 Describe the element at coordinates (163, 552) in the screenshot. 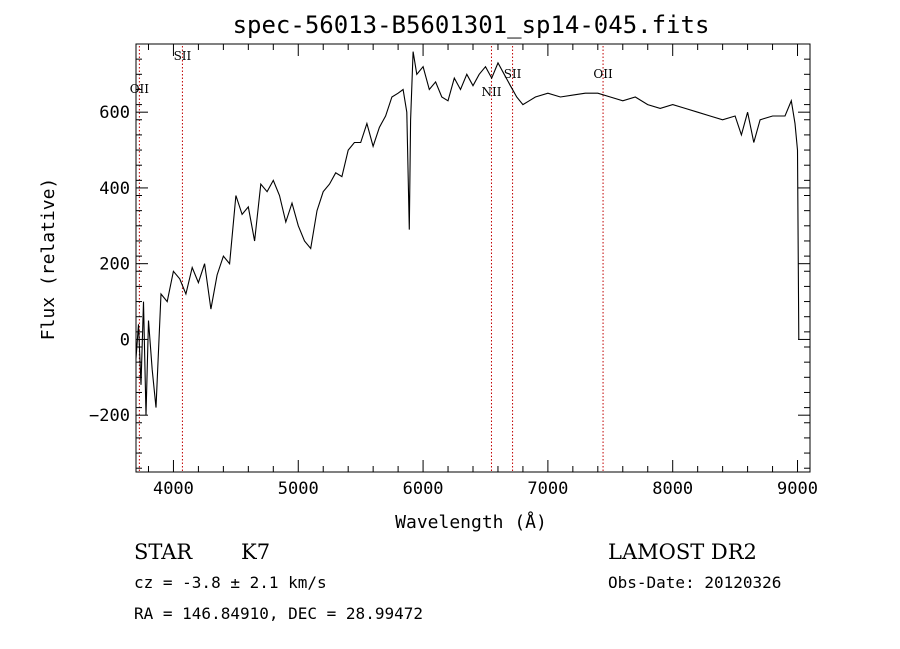

I see `object-class: STAR` at that location.